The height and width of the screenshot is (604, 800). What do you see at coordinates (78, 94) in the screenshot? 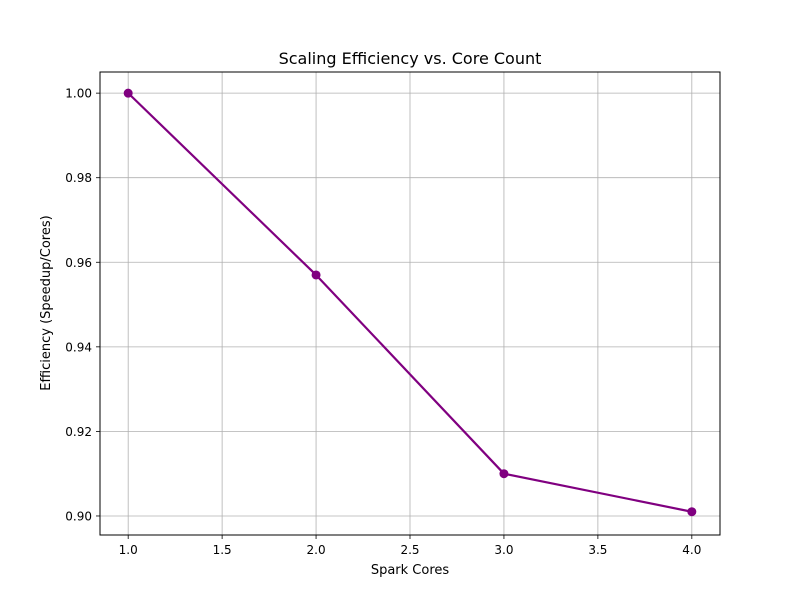
I see `y-tick-label: 1.00` at bounding box center [78, 94].